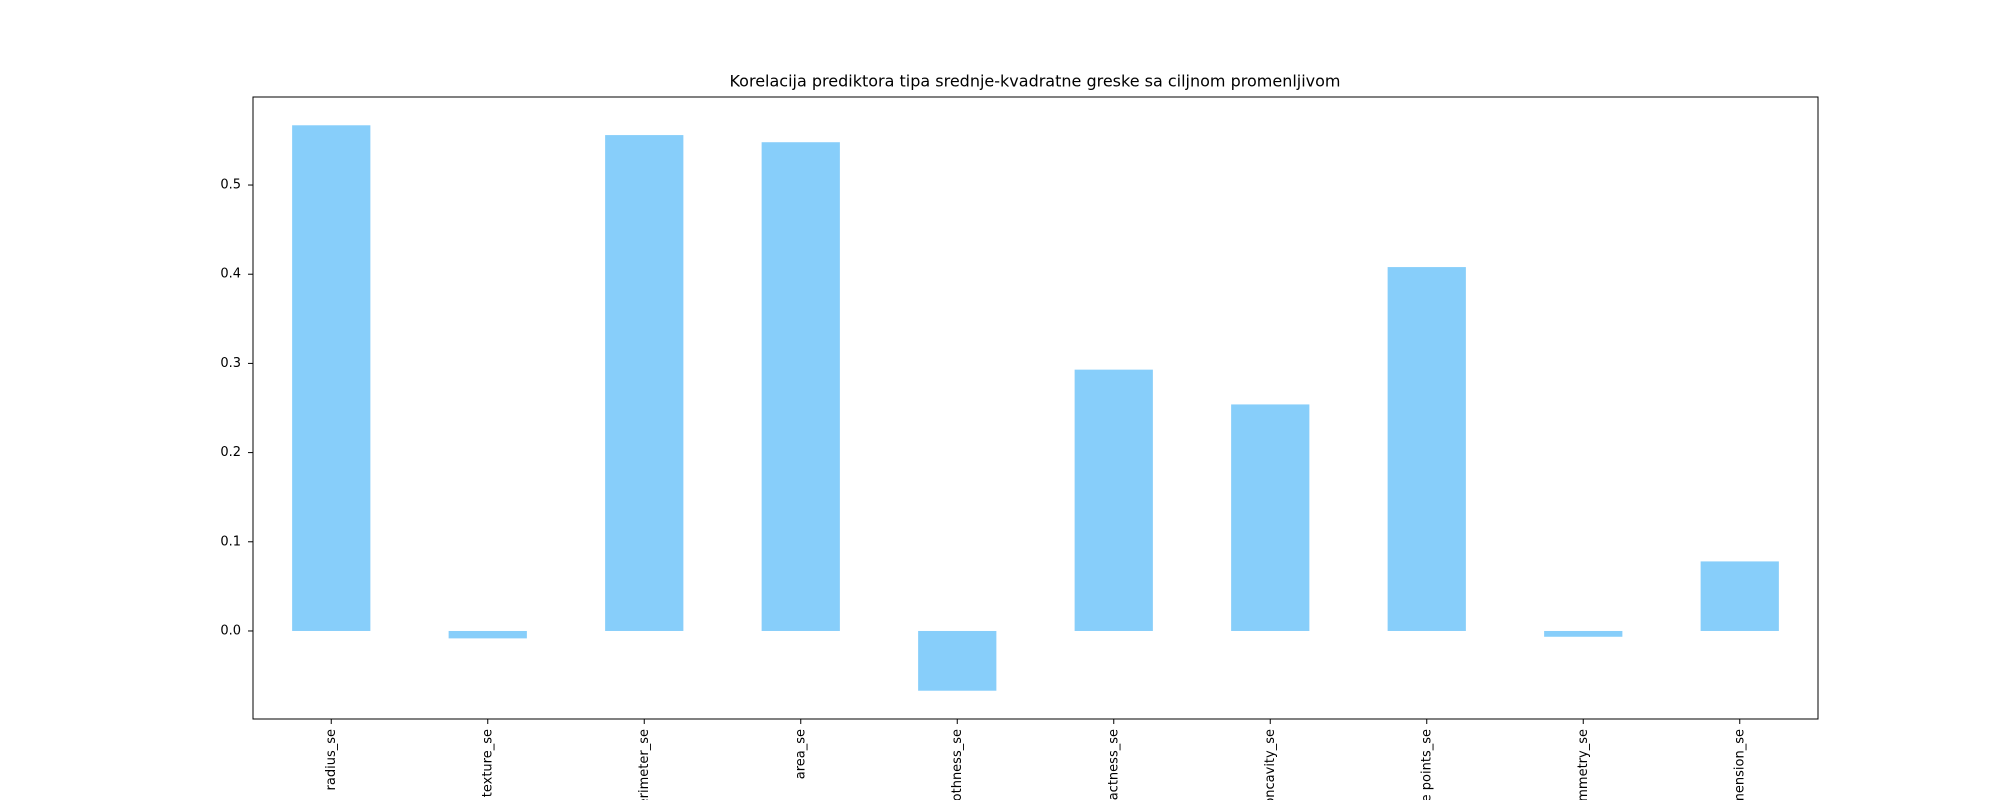 The height and width of the screenshot is (800, 2000). What do you see at coordinates (230, 185) in the screenshot?
I see `y-tick-label: 0.5` at bounding box center [230, 185].